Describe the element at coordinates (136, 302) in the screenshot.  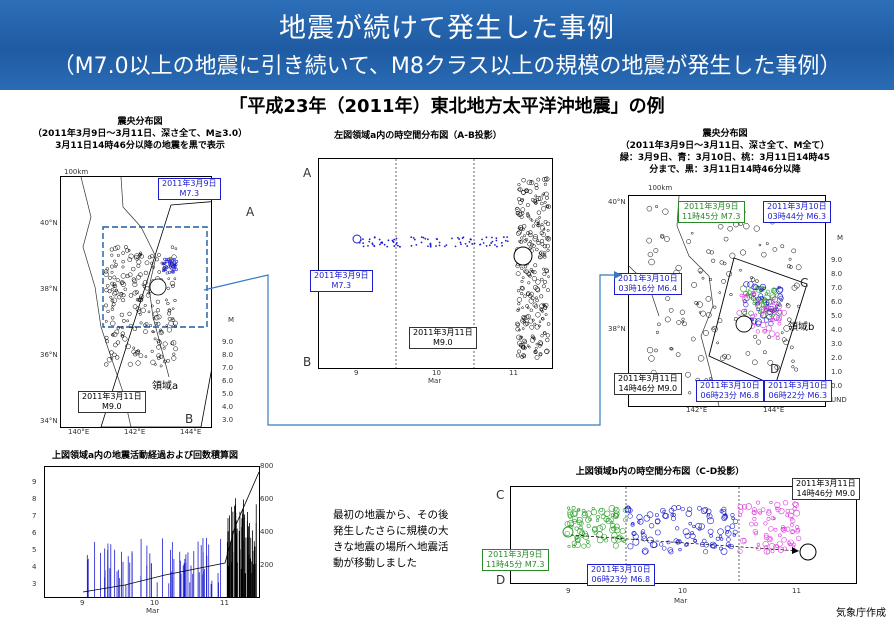
I see `left-epicenter-map` at that location.